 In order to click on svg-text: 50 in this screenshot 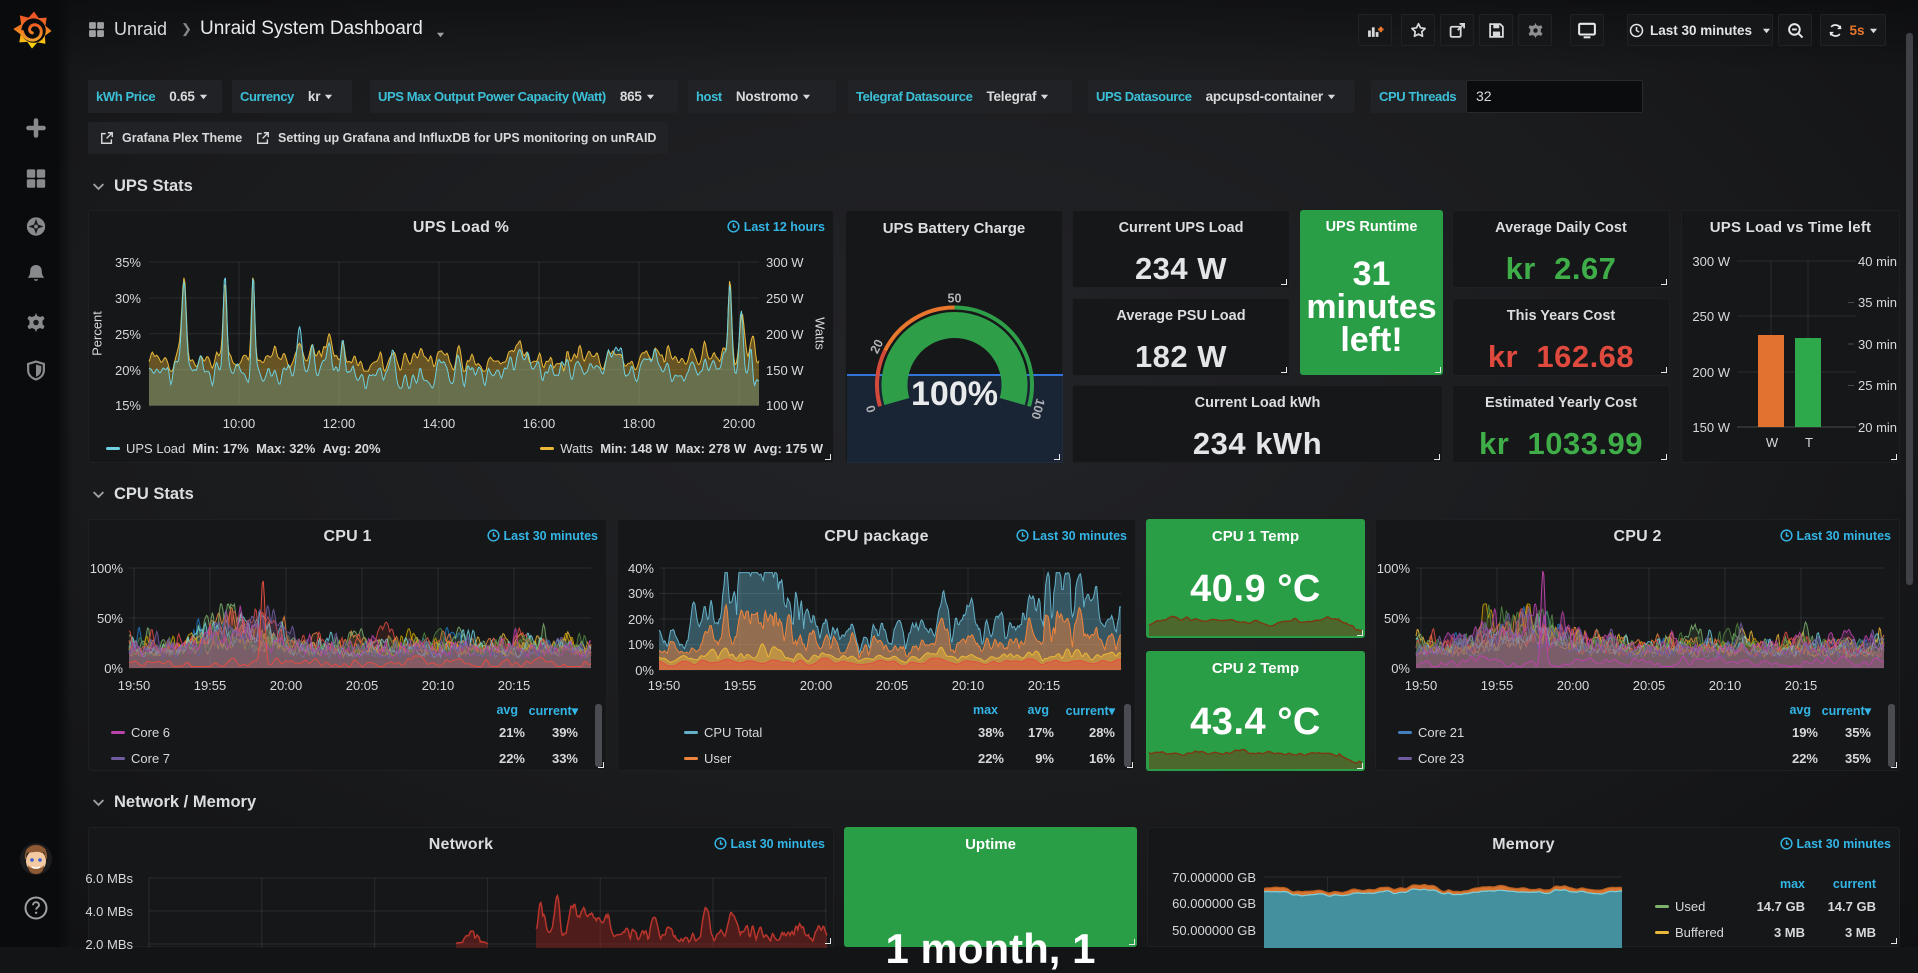, I will do `click(955, 298)`.